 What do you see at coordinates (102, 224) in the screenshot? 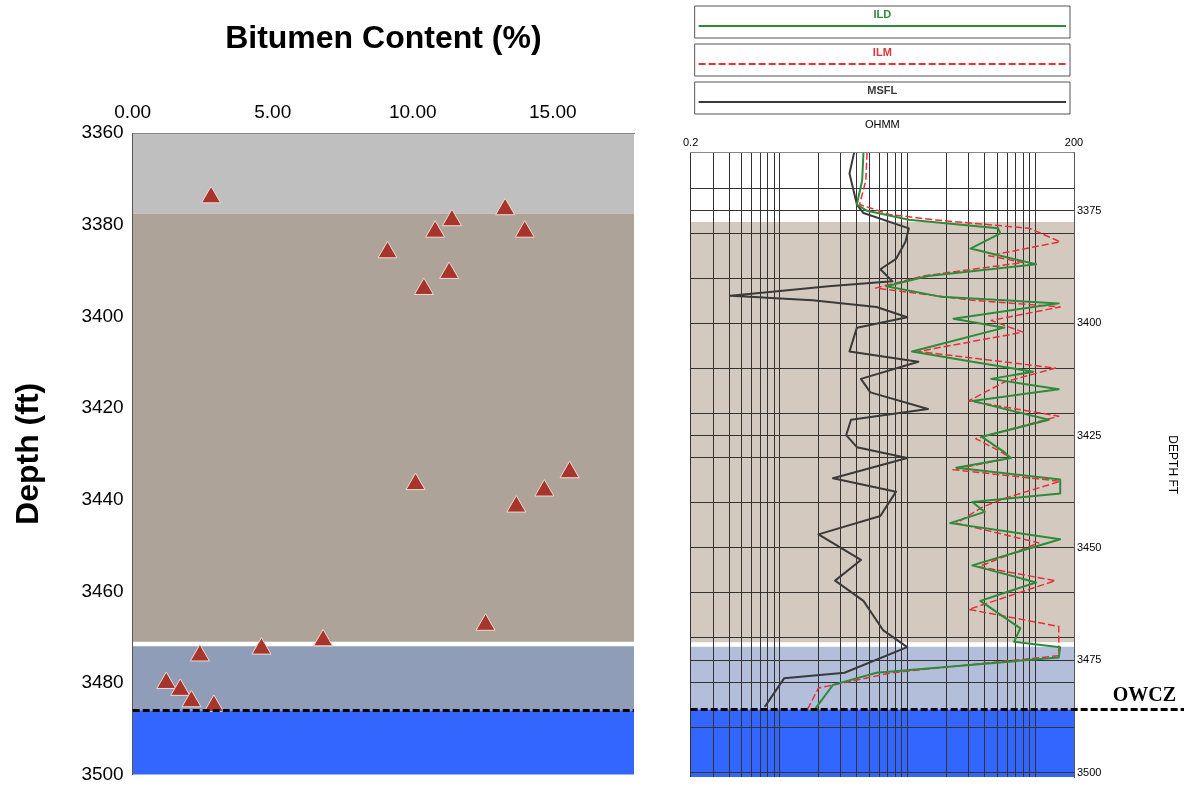
I see `y-tick-label: 3380` at bounding box center [102, 224].